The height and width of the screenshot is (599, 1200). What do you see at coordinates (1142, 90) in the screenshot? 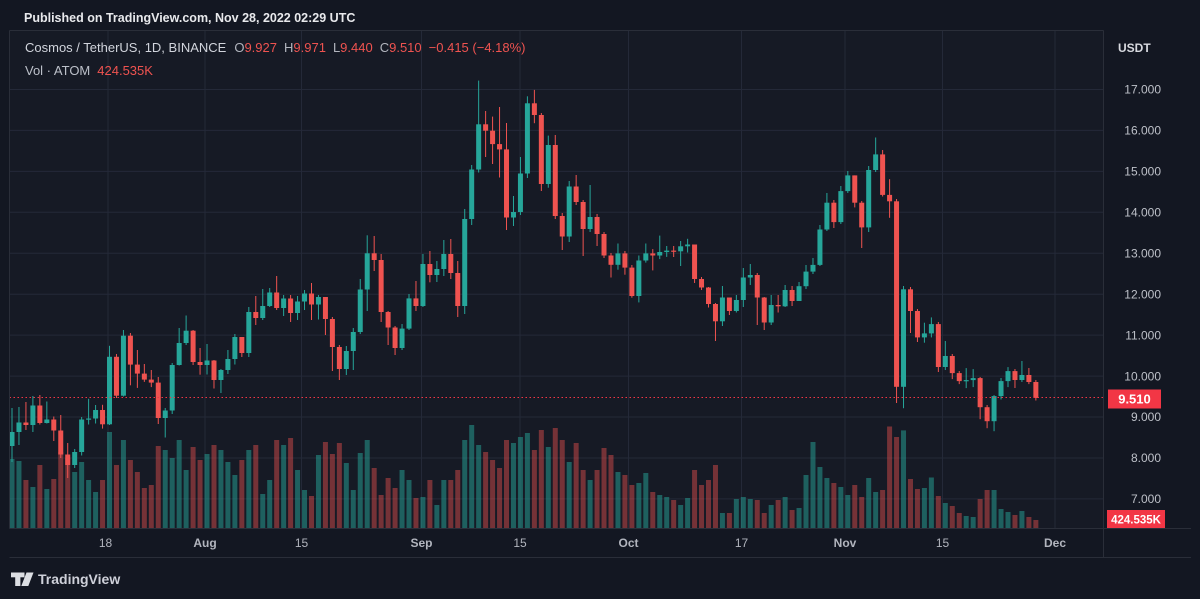
I see `svg-text: 17.000` at bounding box center [1142, 90].